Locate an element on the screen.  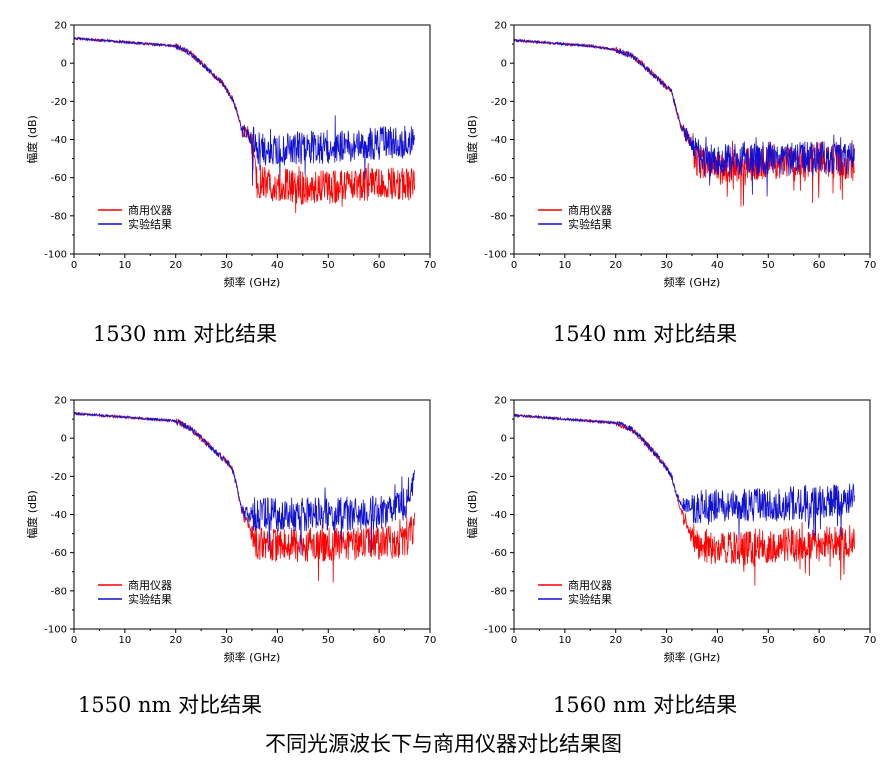
chart-caption: 1560 nm 对比结果 is located at coordinates (645, 705).